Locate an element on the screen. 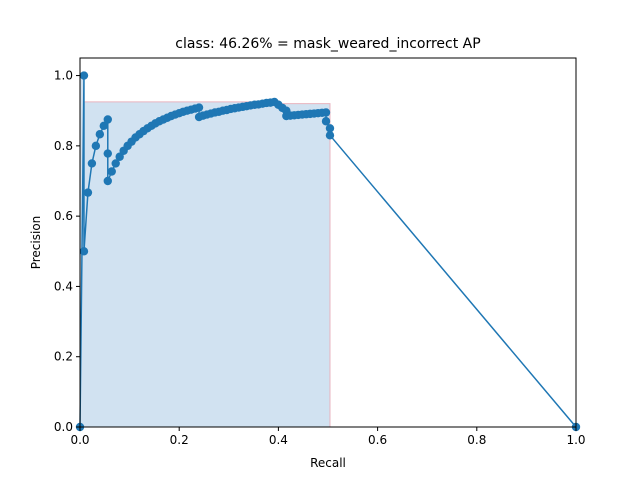  y-tick-label: 0.4 is located at coordinates (63, 286).